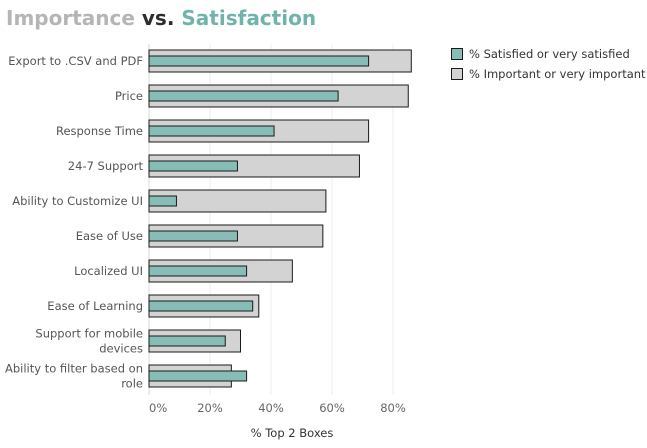  I want to click on category-label: Price, so click(129, 96).